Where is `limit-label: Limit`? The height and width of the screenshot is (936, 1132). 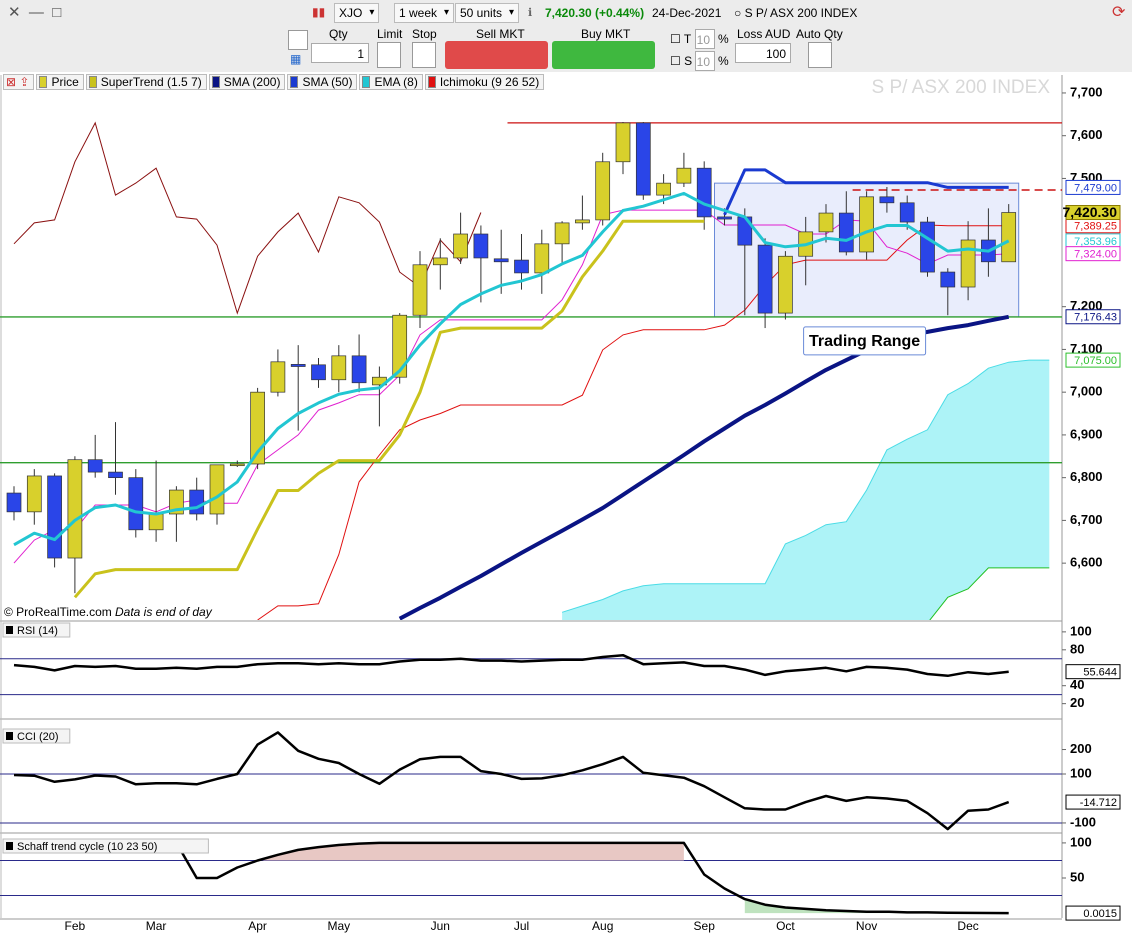 limit-label: Limit is located at coordinates (390, 34).